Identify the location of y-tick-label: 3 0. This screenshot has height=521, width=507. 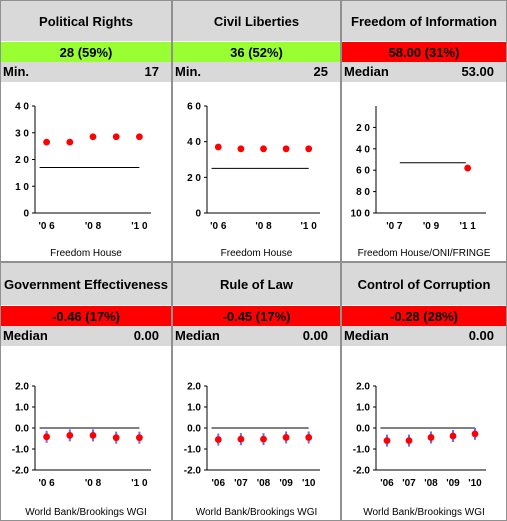
(22, 133).